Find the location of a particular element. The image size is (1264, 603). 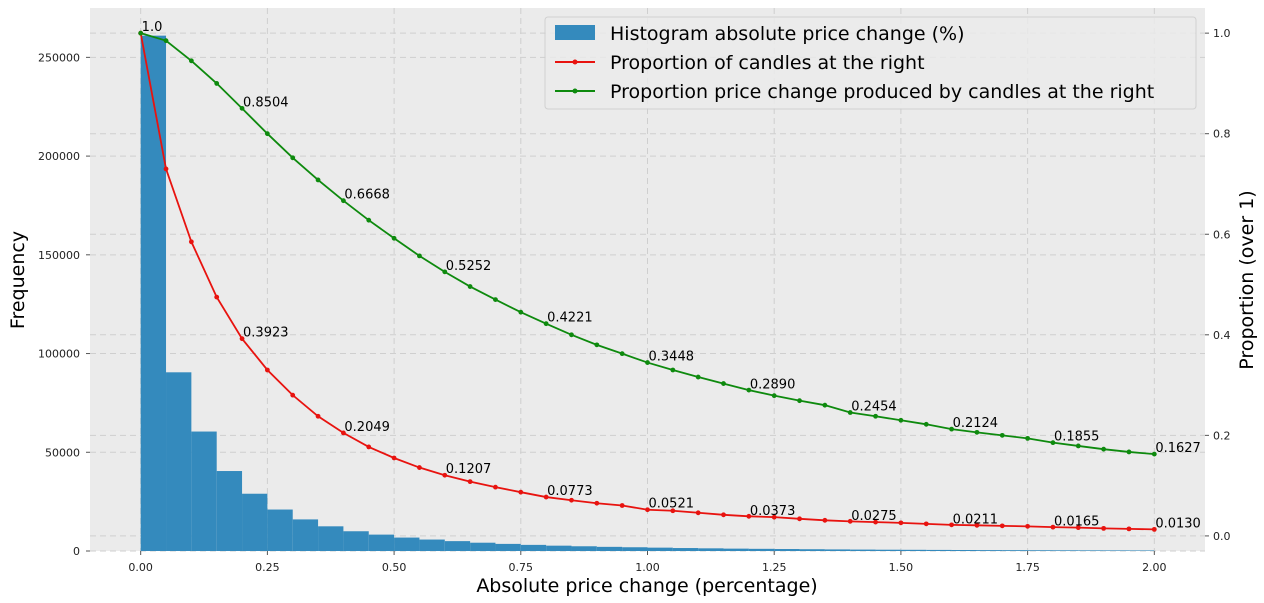

x-tick-label: 1.50 is located at coordinates (901, 567).